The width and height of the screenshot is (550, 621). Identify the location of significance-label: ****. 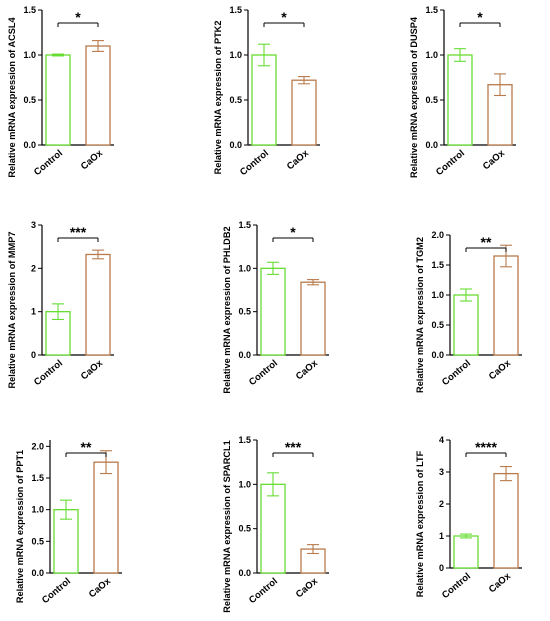
(486, 447).